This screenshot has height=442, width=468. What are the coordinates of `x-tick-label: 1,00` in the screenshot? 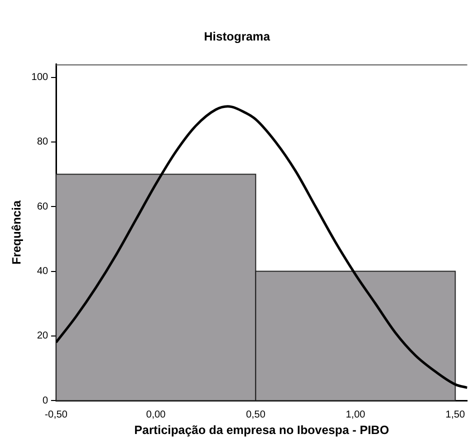 It's located at (356, 414).